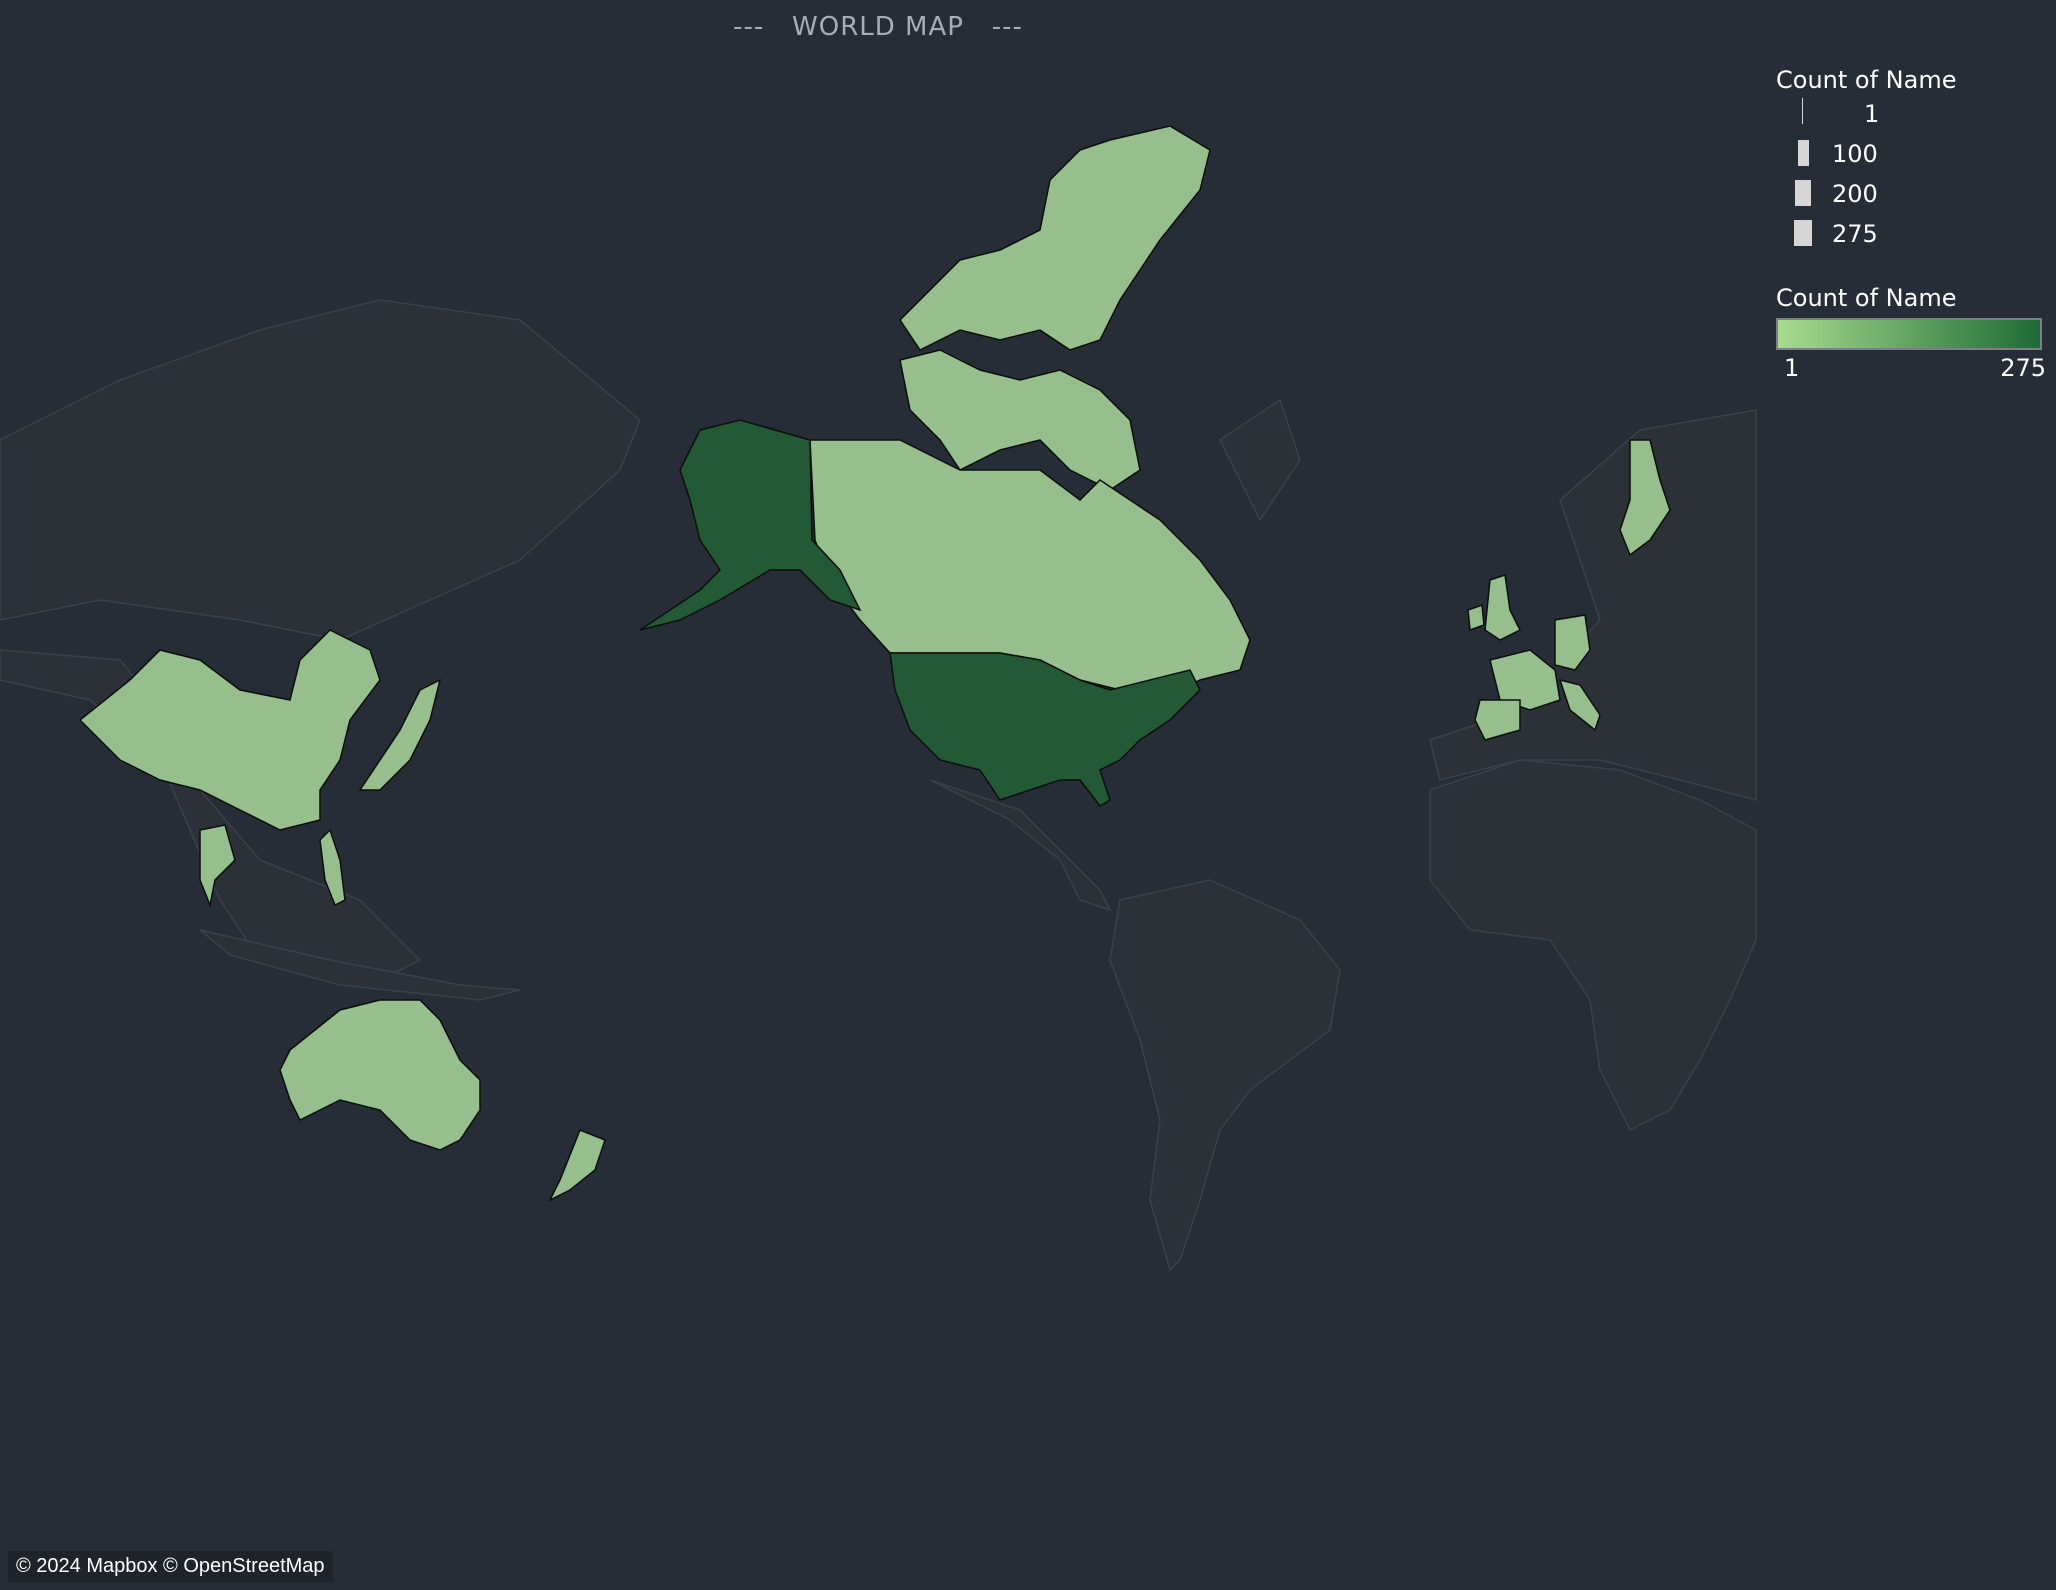  Describe the element at coordinates (1045, 729) in the screenshot. I see `region-usa` at that location.